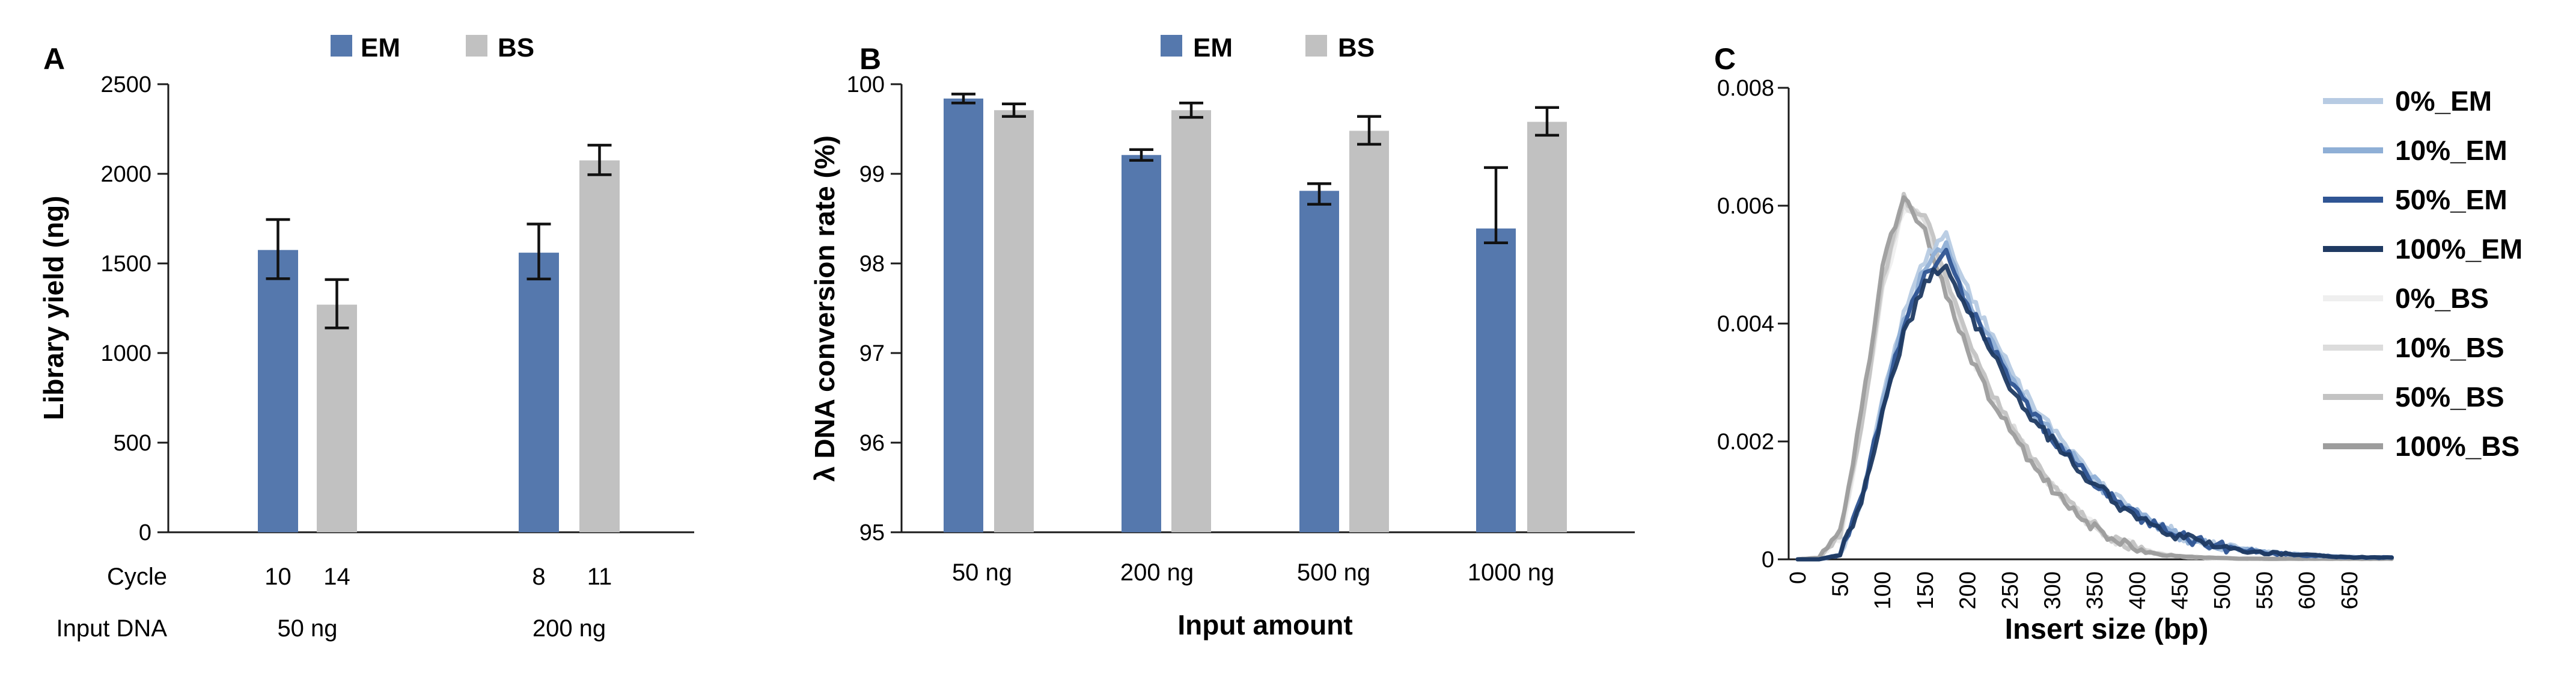 The width and height of the screenshot is (2576, 673). I want to click on panel-letter-a: A, so click(54, 59).